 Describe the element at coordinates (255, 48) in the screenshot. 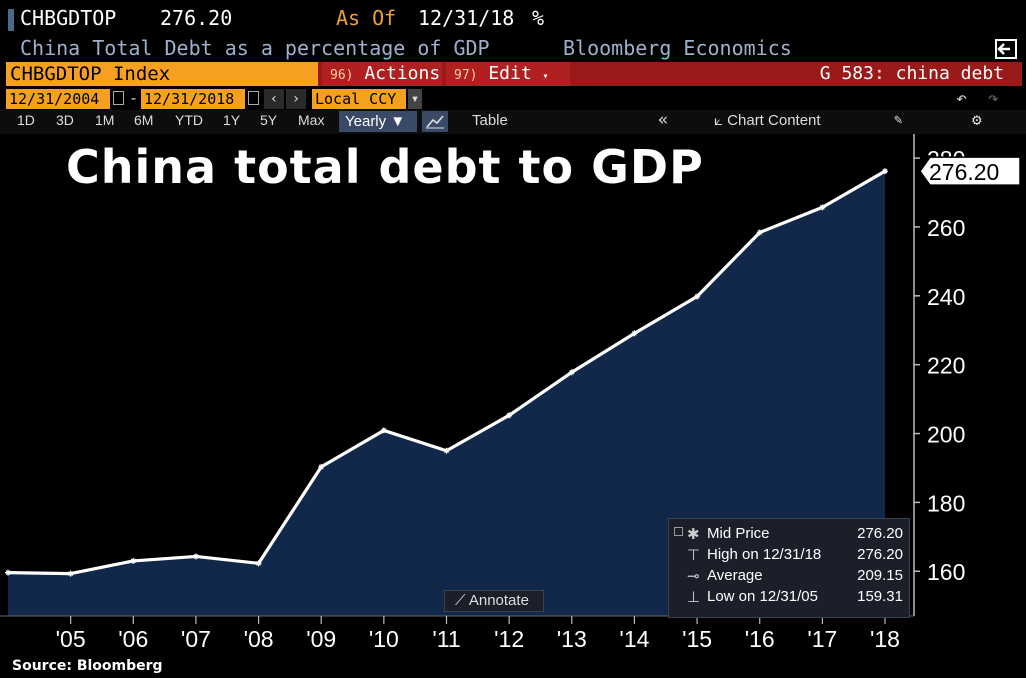

I see `security-description: China Total Debt as a percentage of GDP` at that location.